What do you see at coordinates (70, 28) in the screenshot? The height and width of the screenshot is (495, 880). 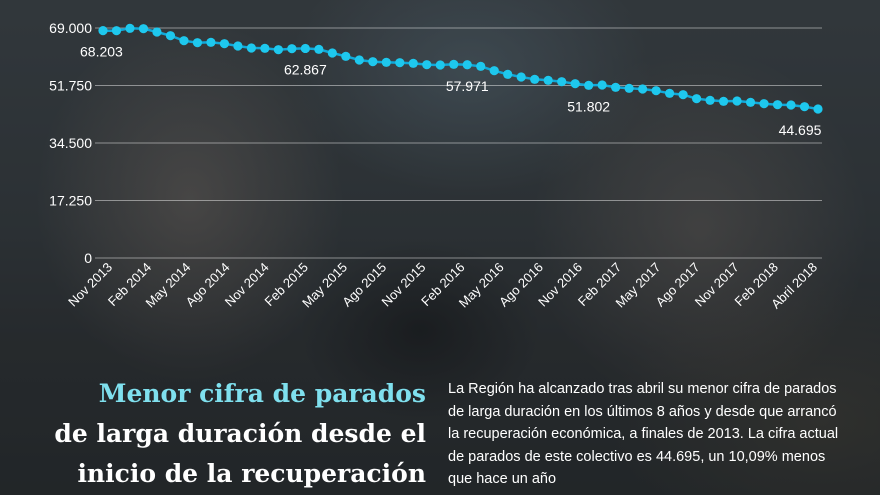 I see `y-tick-label: 69.000` at bounding box center [70, 28].